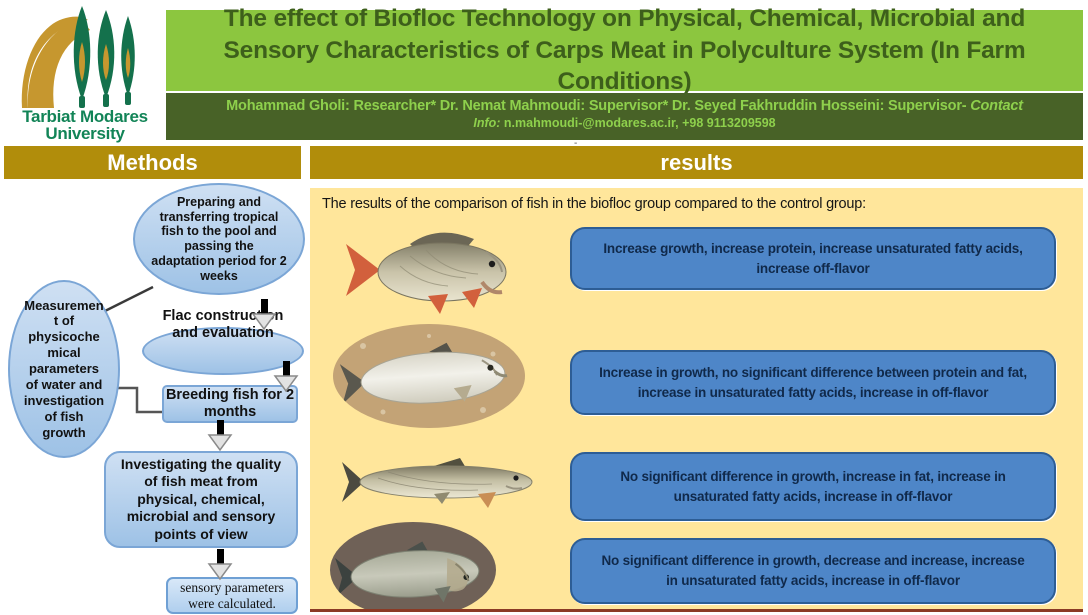  Describe the element at coordinates (423, 374) in the screenshot. I see `silver-carp-icon` at that location.